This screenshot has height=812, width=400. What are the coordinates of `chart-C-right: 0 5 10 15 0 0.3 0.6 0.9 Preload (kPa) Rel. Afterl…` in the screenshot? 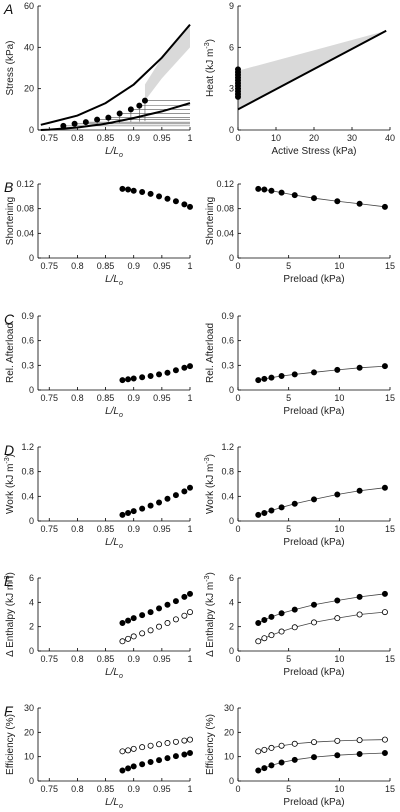 It's located at (300, 364).